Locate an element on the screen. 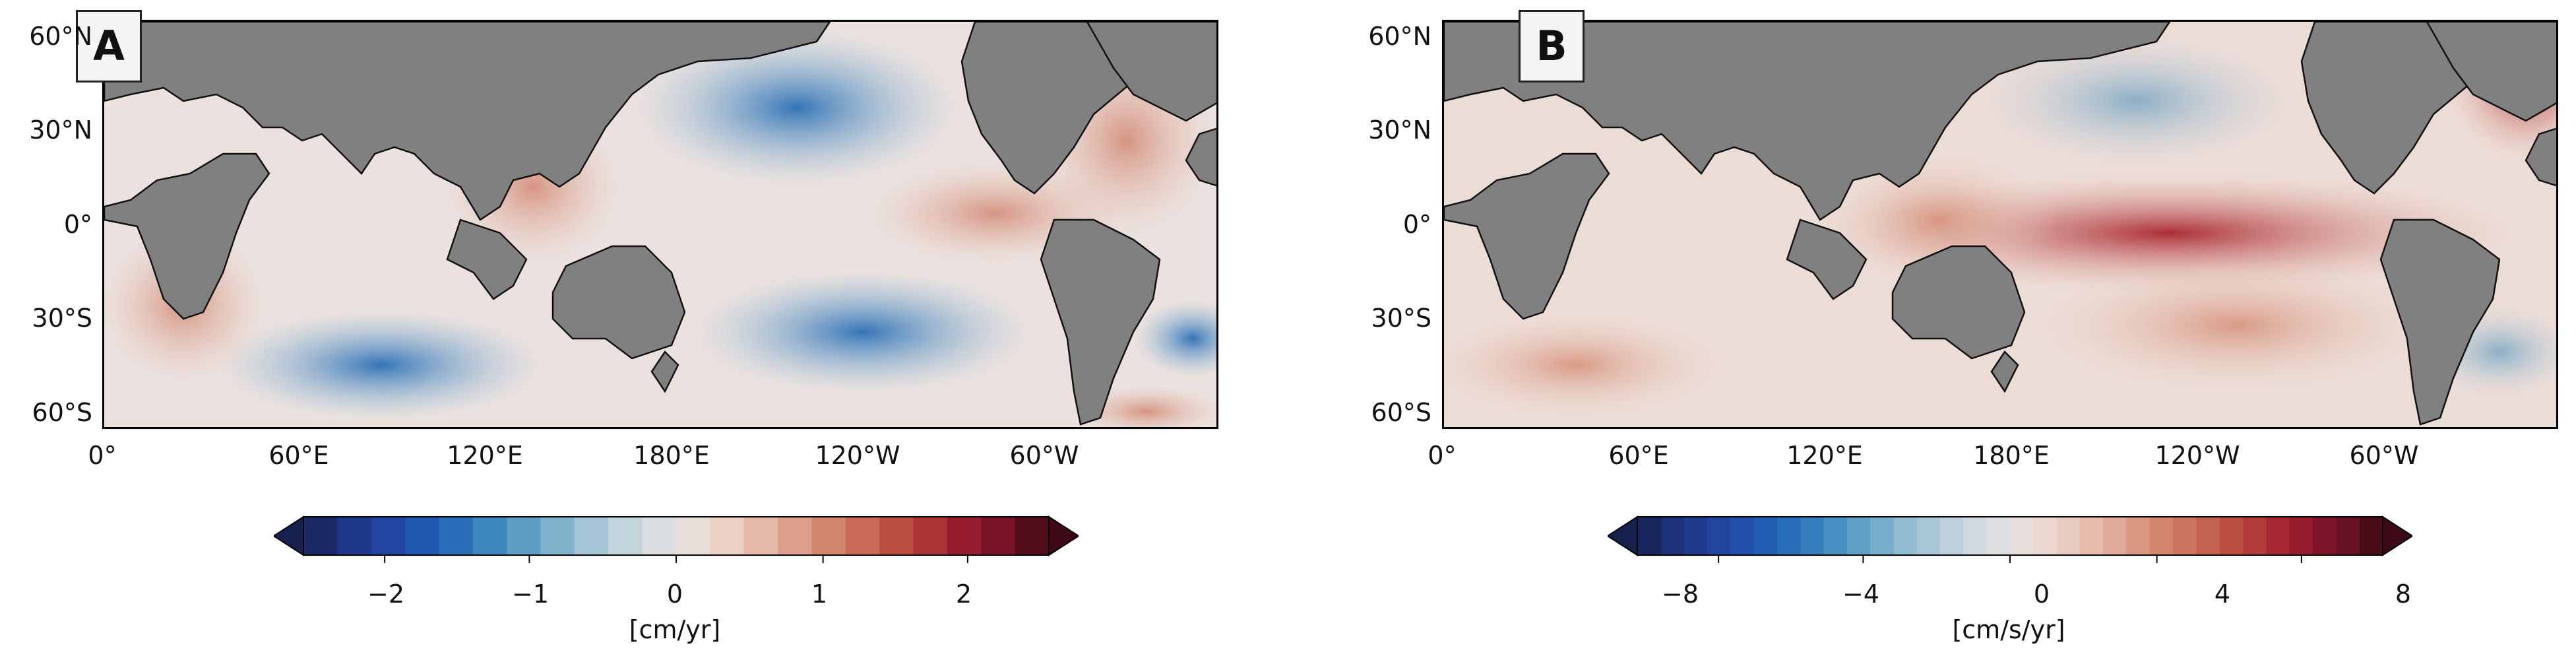  lon-label-120w: 120°W is located at coordinates (857, 455).